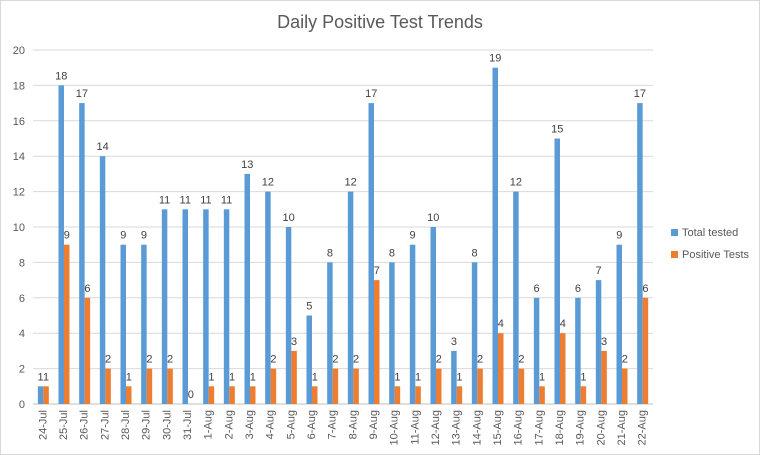 This screenshot has height=455, width=760. I want to click on x-tick-label: 26-Jul, so click(85, 425).